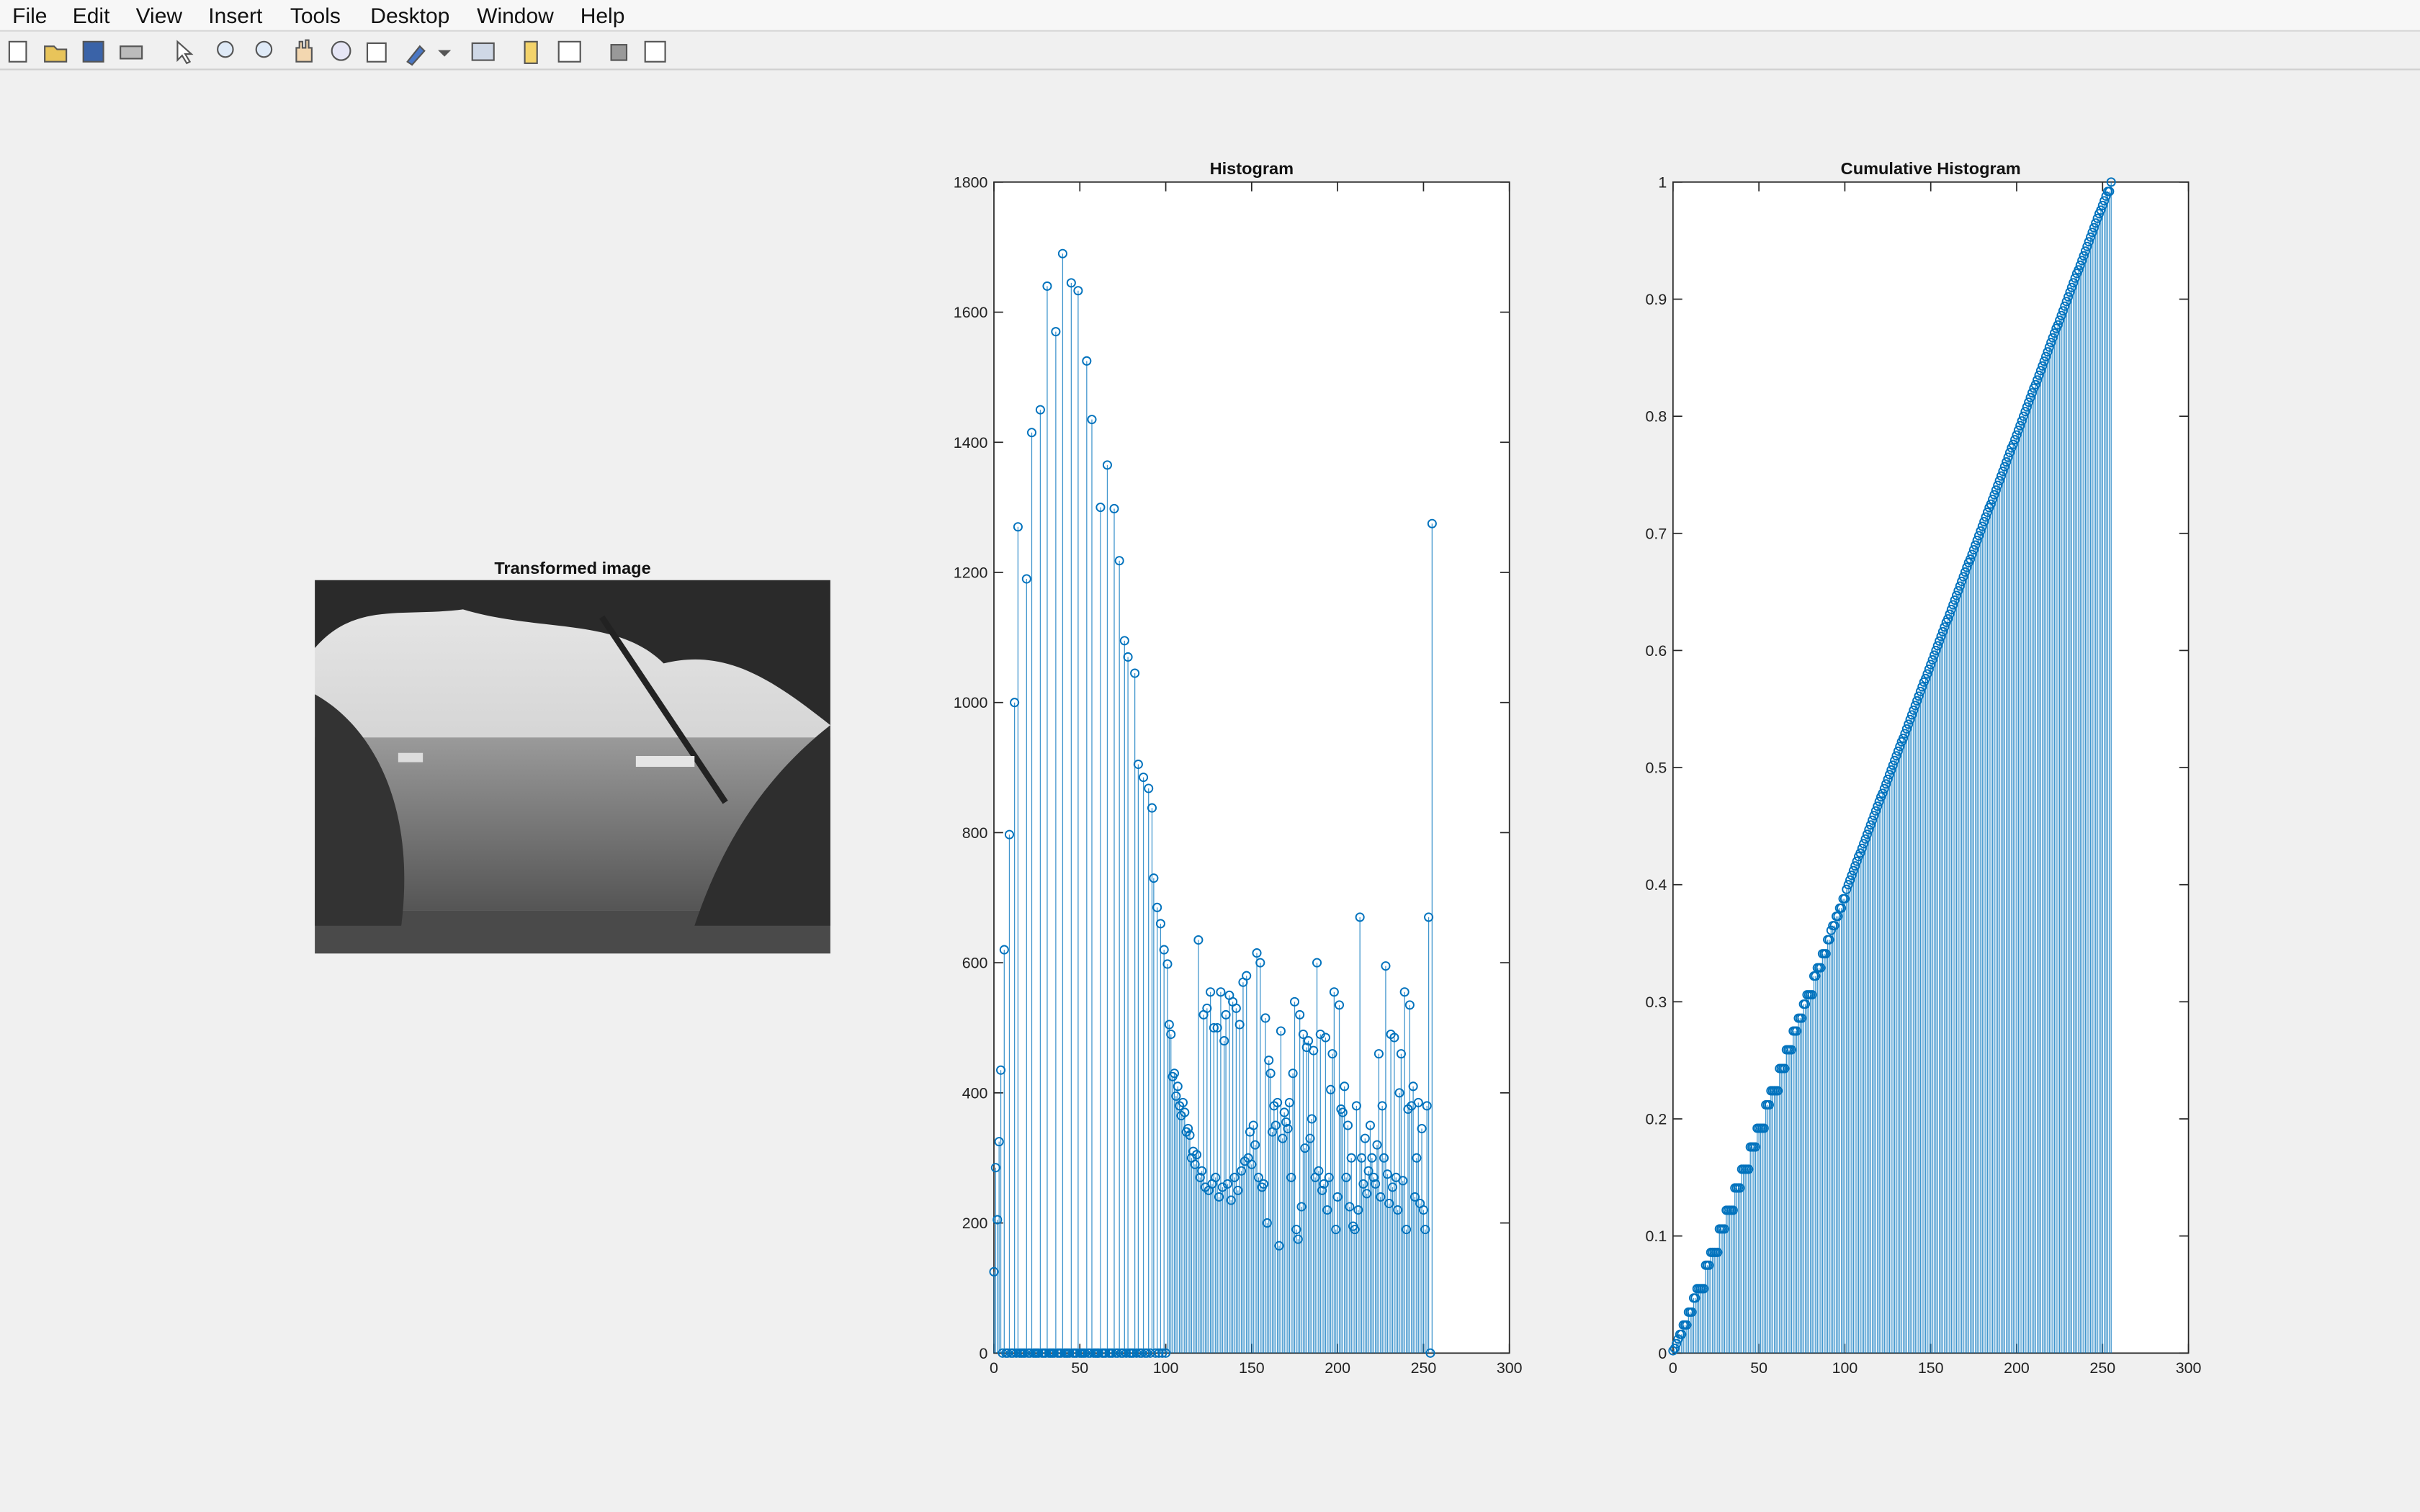  Describe the element at coordinates (483, 51) in the screenshot. I see `link-icon` at that location.